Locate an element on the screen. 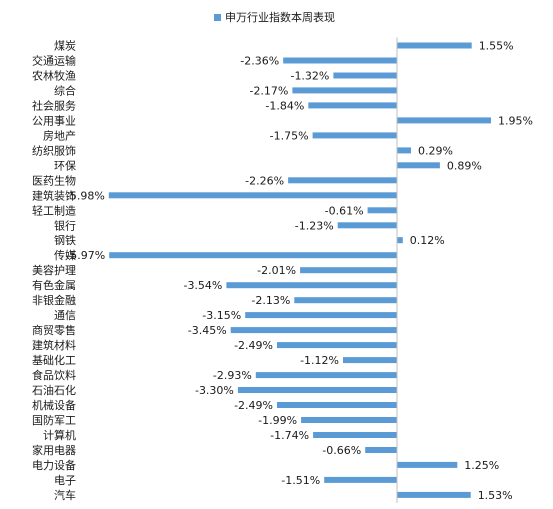 This screenshot has width=553, height=509. value-label: -0.66% is located at coordinates (341, 450).